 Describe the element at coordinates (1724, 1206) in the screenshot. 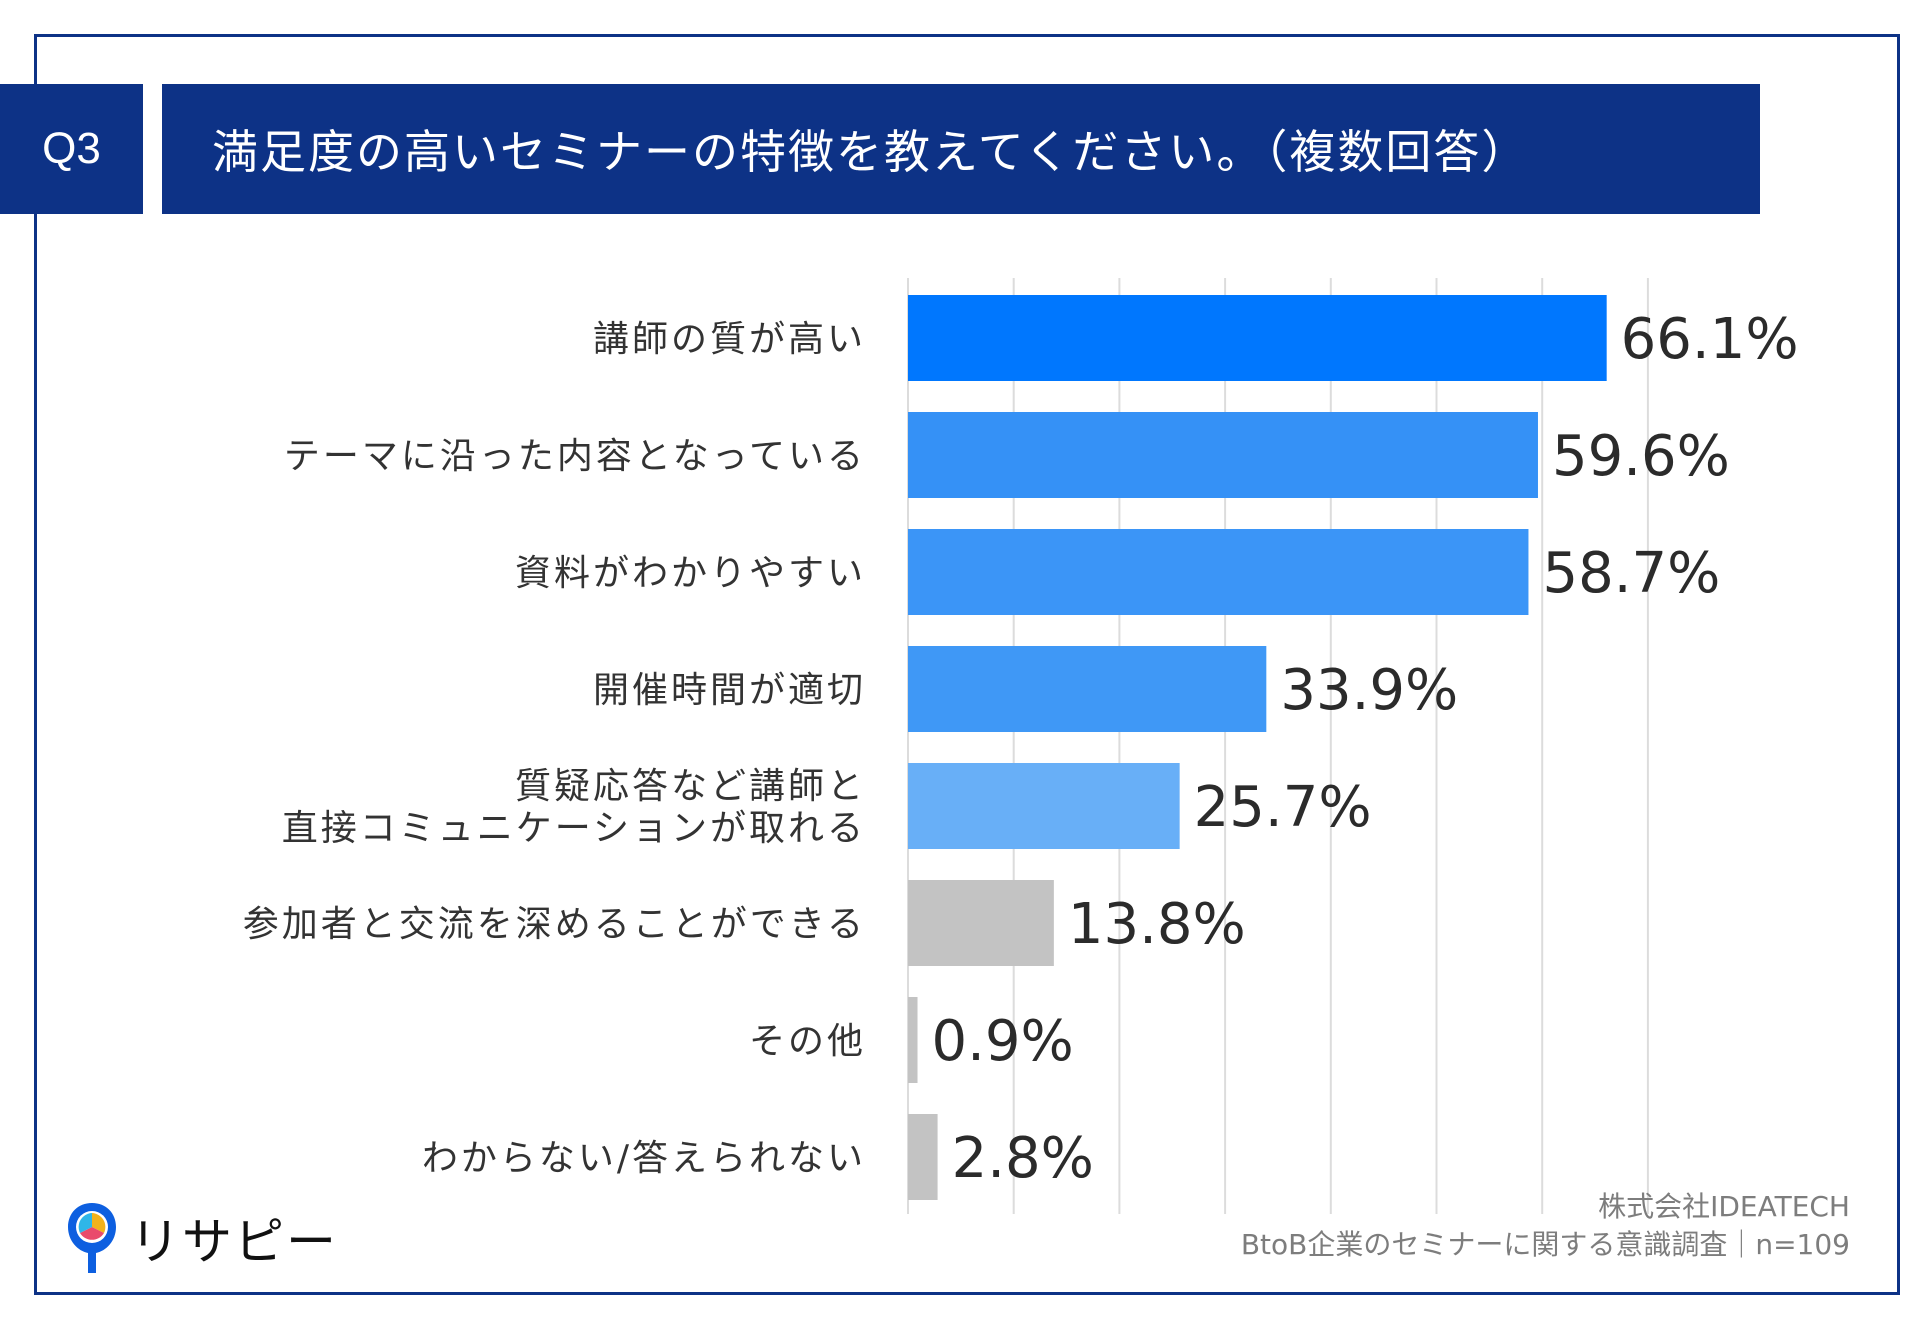

I see `source-company: 株式会社IDEATECH` at that location.